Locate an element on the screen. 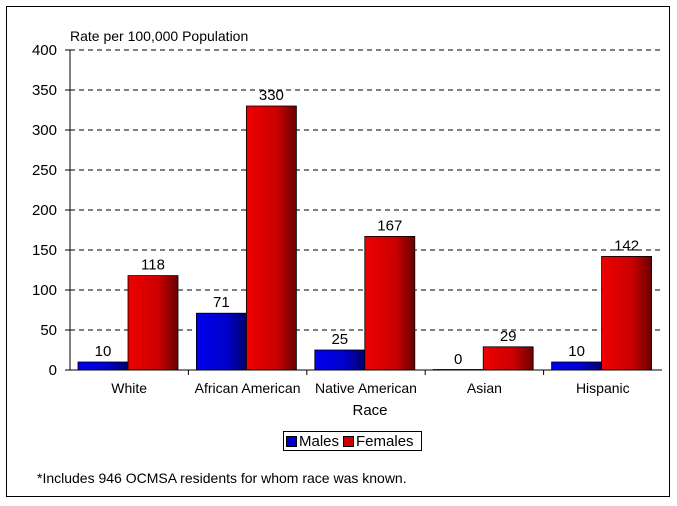 This screenshot has height=506, width=677. bar-males-white is located at coordinates (103, 366).